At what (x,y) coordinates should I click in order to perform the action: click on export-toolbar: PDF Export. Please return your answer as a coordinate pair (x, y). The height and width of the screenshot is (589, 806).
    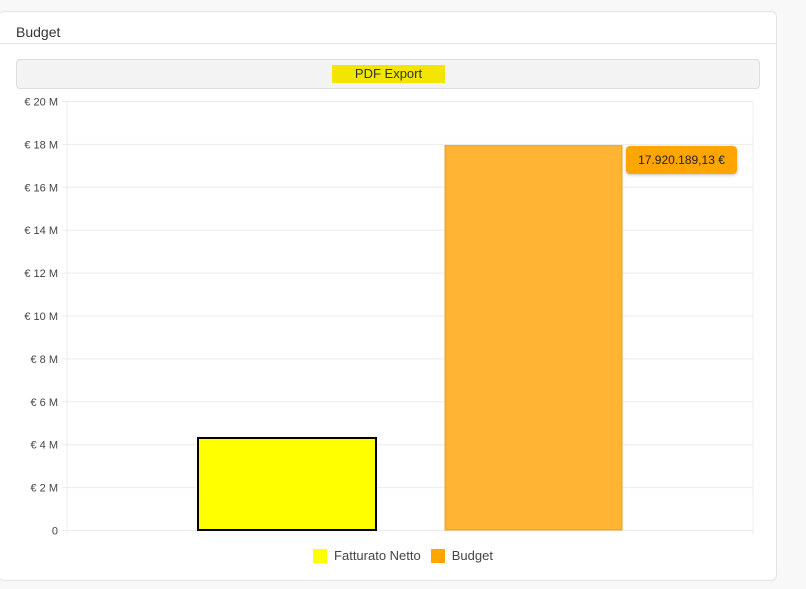
    Looking at the image, I should click on (388, 74).